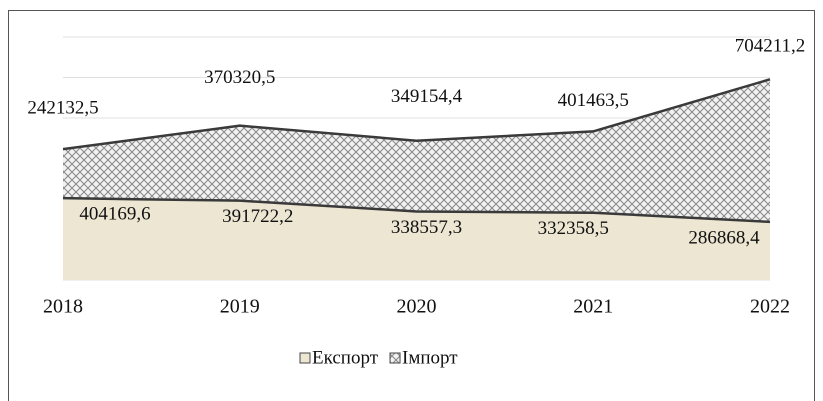  What do you see at coordinates (427, 96) in the screenshot?
I see `data-label: 349154,4` at bounding box center [427, 96].